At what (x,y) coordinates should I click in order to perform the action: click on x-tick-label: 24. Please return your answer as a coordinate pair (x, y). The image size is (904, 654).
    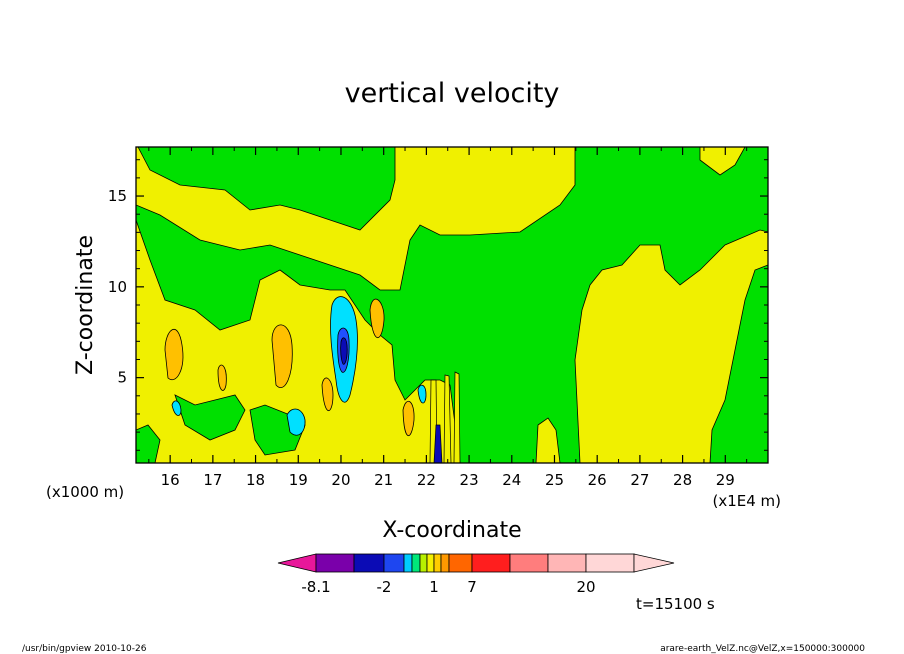
    Looking at the image, I should click on (511, 480).